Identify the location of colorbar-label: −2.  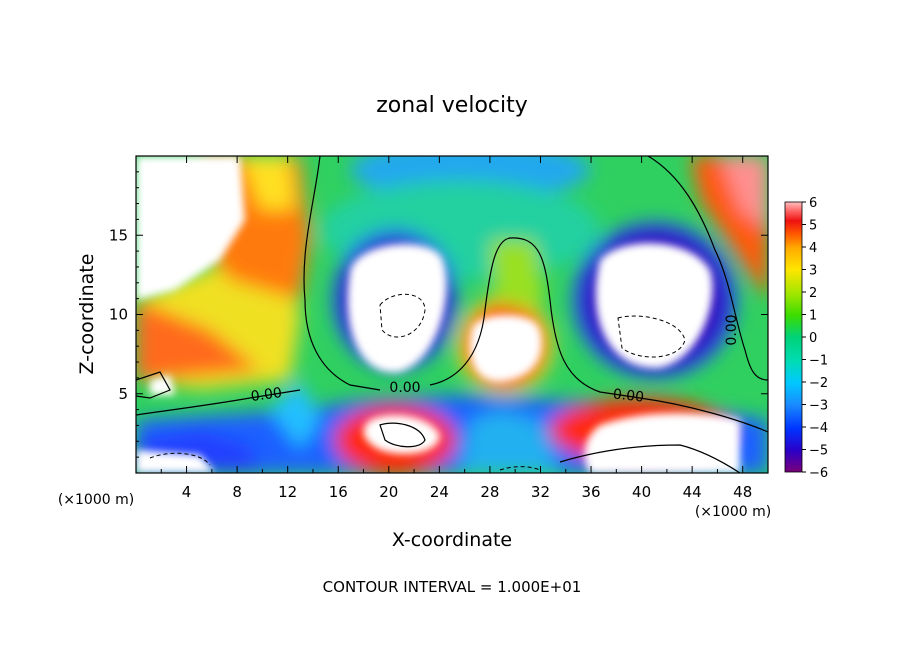
(818, 383).